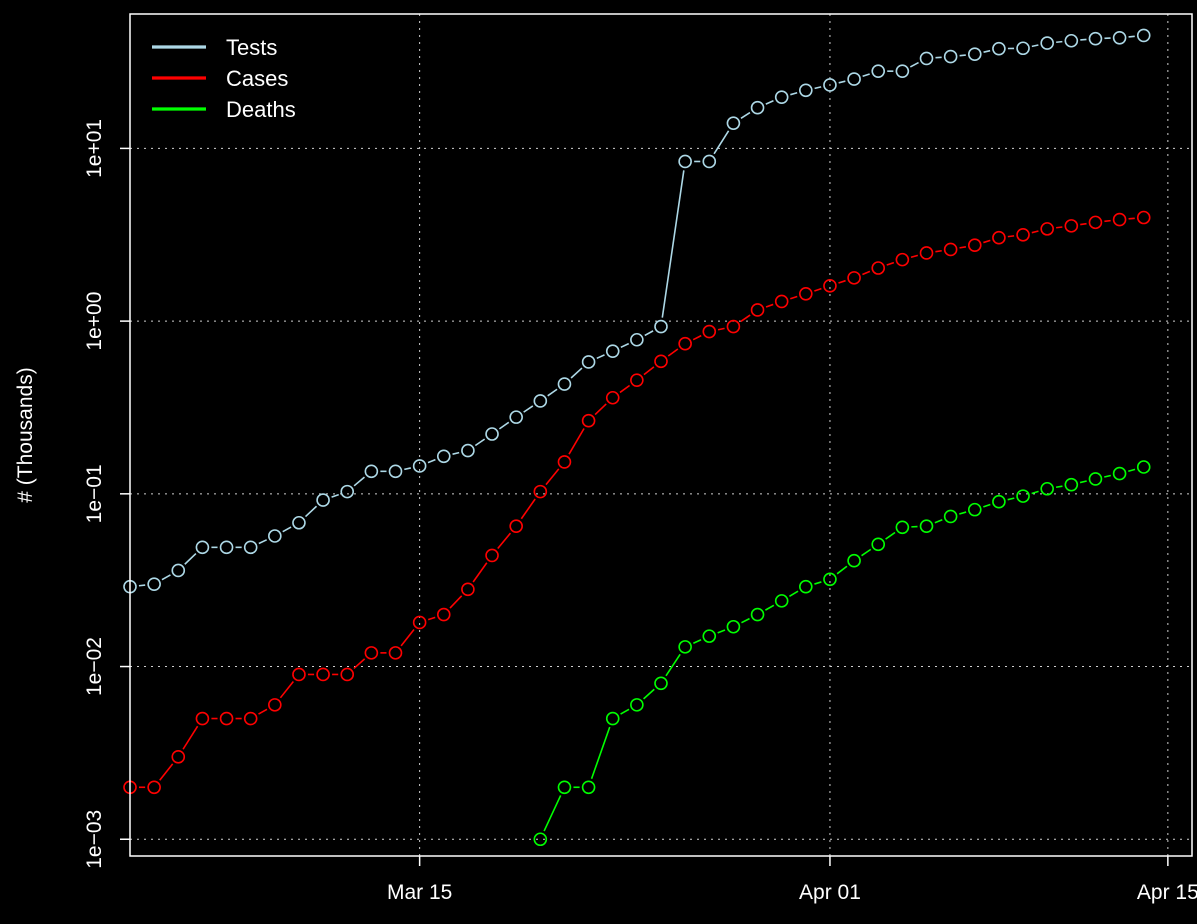 This screenshot has width=1197, height=924. What do you see at coordinates (94, 839) in the screenshot?
I see `y-tick-label: 1e−03` at bounding box center [94, 839].